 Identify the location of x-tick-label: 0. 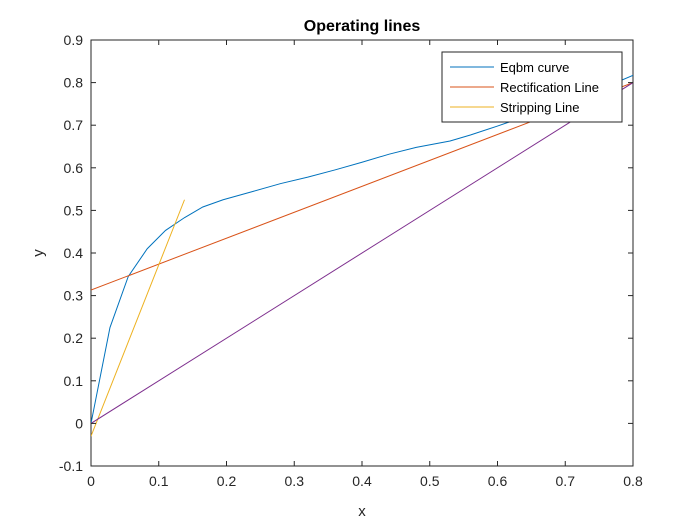
(91, 481).